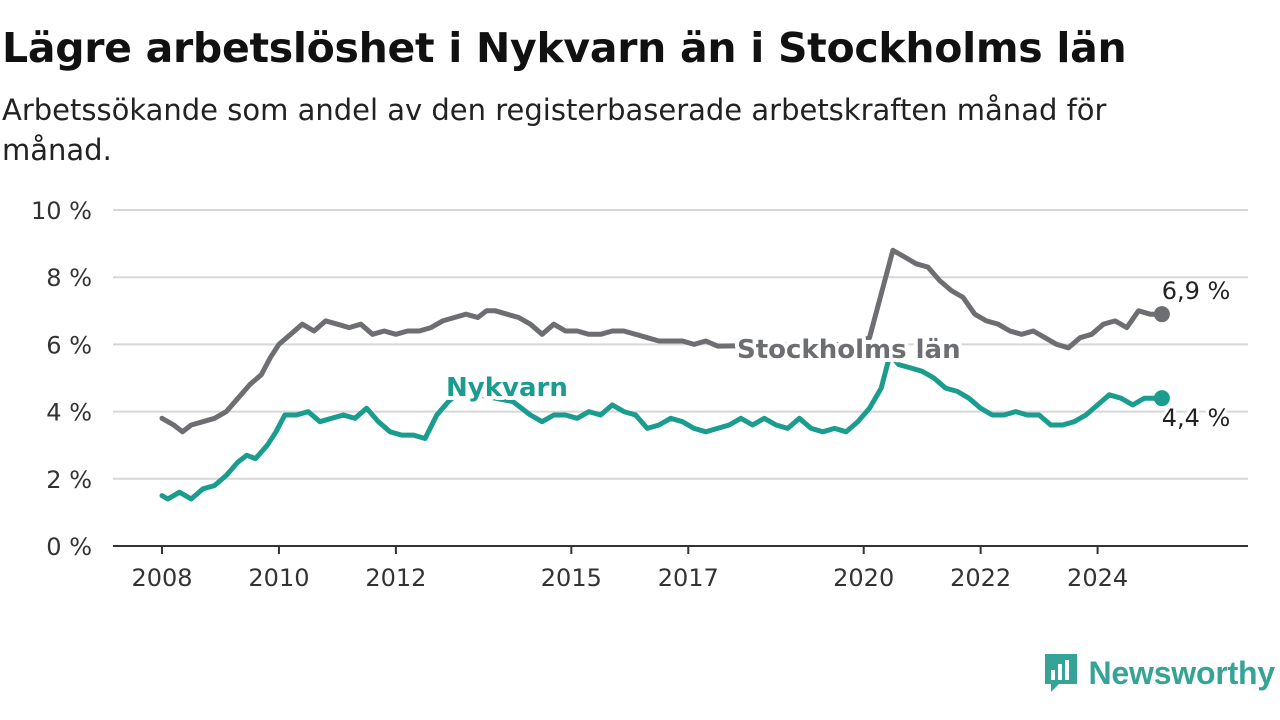 This screenshot has width=1280, height=720. Describe the element at coordinates (980, 578) in the screenshot. I see `x-tick-label: 2022` at that location.